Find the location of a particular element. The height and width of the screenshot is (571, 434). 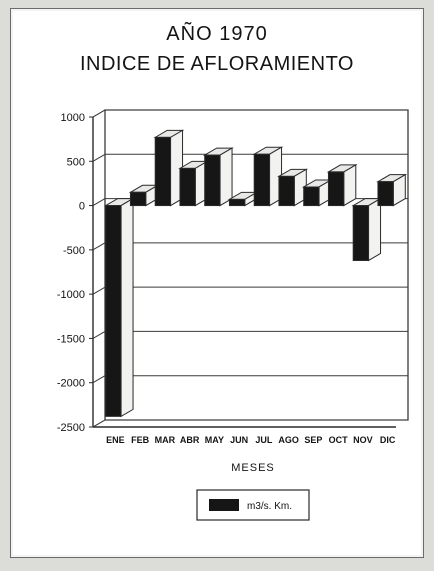

y-tick-label: -500 is located at coordinates (74, 251).